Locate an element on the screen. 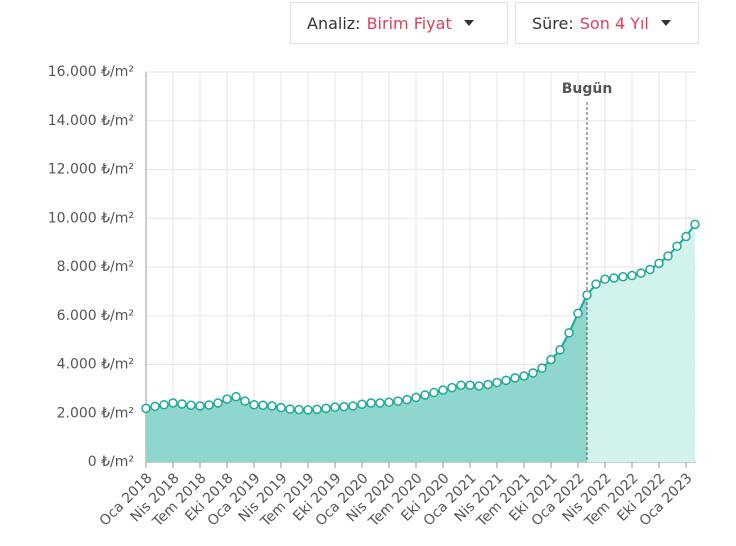 This screenshot has height=546, width=736. area-future is located at coordinates (641, 343).